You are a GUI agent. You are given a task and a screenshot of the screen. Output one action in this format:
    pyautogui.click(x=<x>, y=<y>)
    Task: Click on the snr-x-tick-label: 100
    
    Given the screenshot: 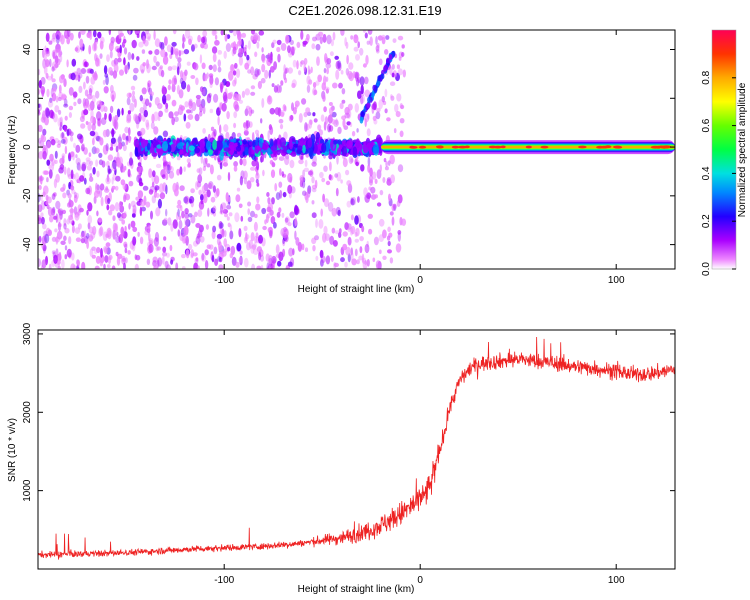 What is the action you would take?
    pyautogui.click(x=616, y=580)
    